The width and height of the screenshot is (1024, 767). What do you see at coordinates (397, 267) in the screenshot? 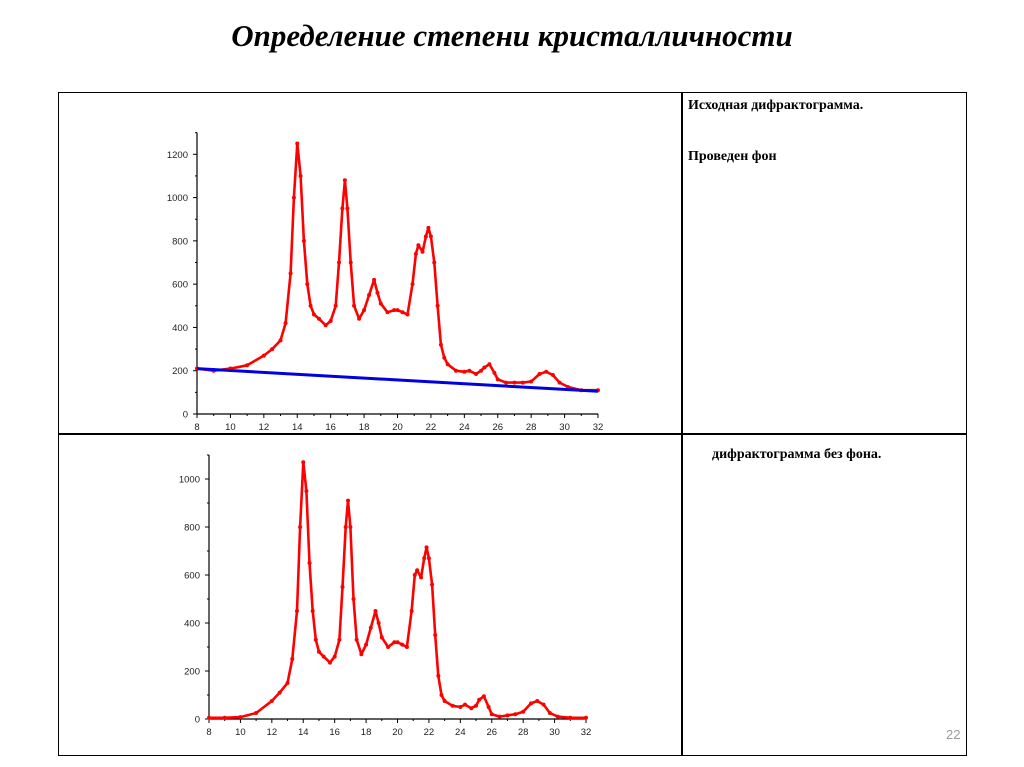
I see `data-line` at bounding box center [397, 267].